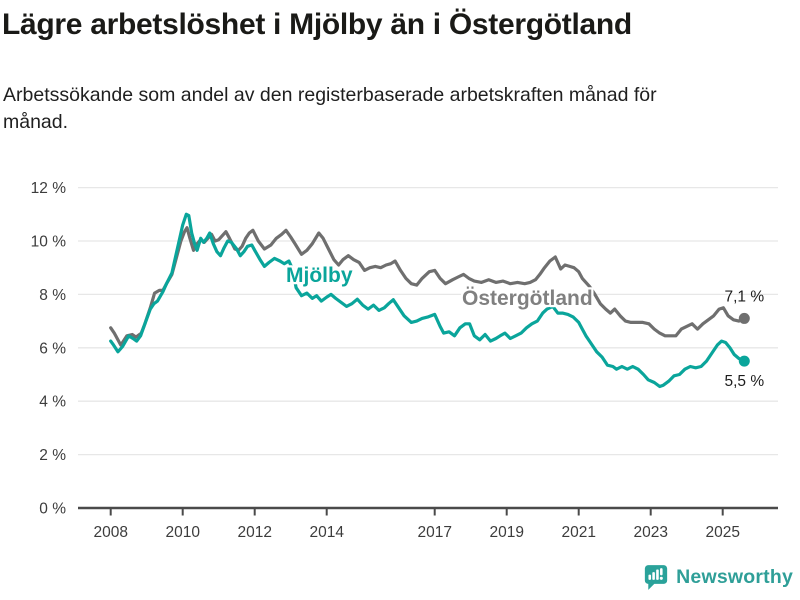 The height and width of the screenshot is (600, 800). Describe the element at coordinates (49, 242) in the screenshot. I see `y-tick-label: 10 %` at that location.